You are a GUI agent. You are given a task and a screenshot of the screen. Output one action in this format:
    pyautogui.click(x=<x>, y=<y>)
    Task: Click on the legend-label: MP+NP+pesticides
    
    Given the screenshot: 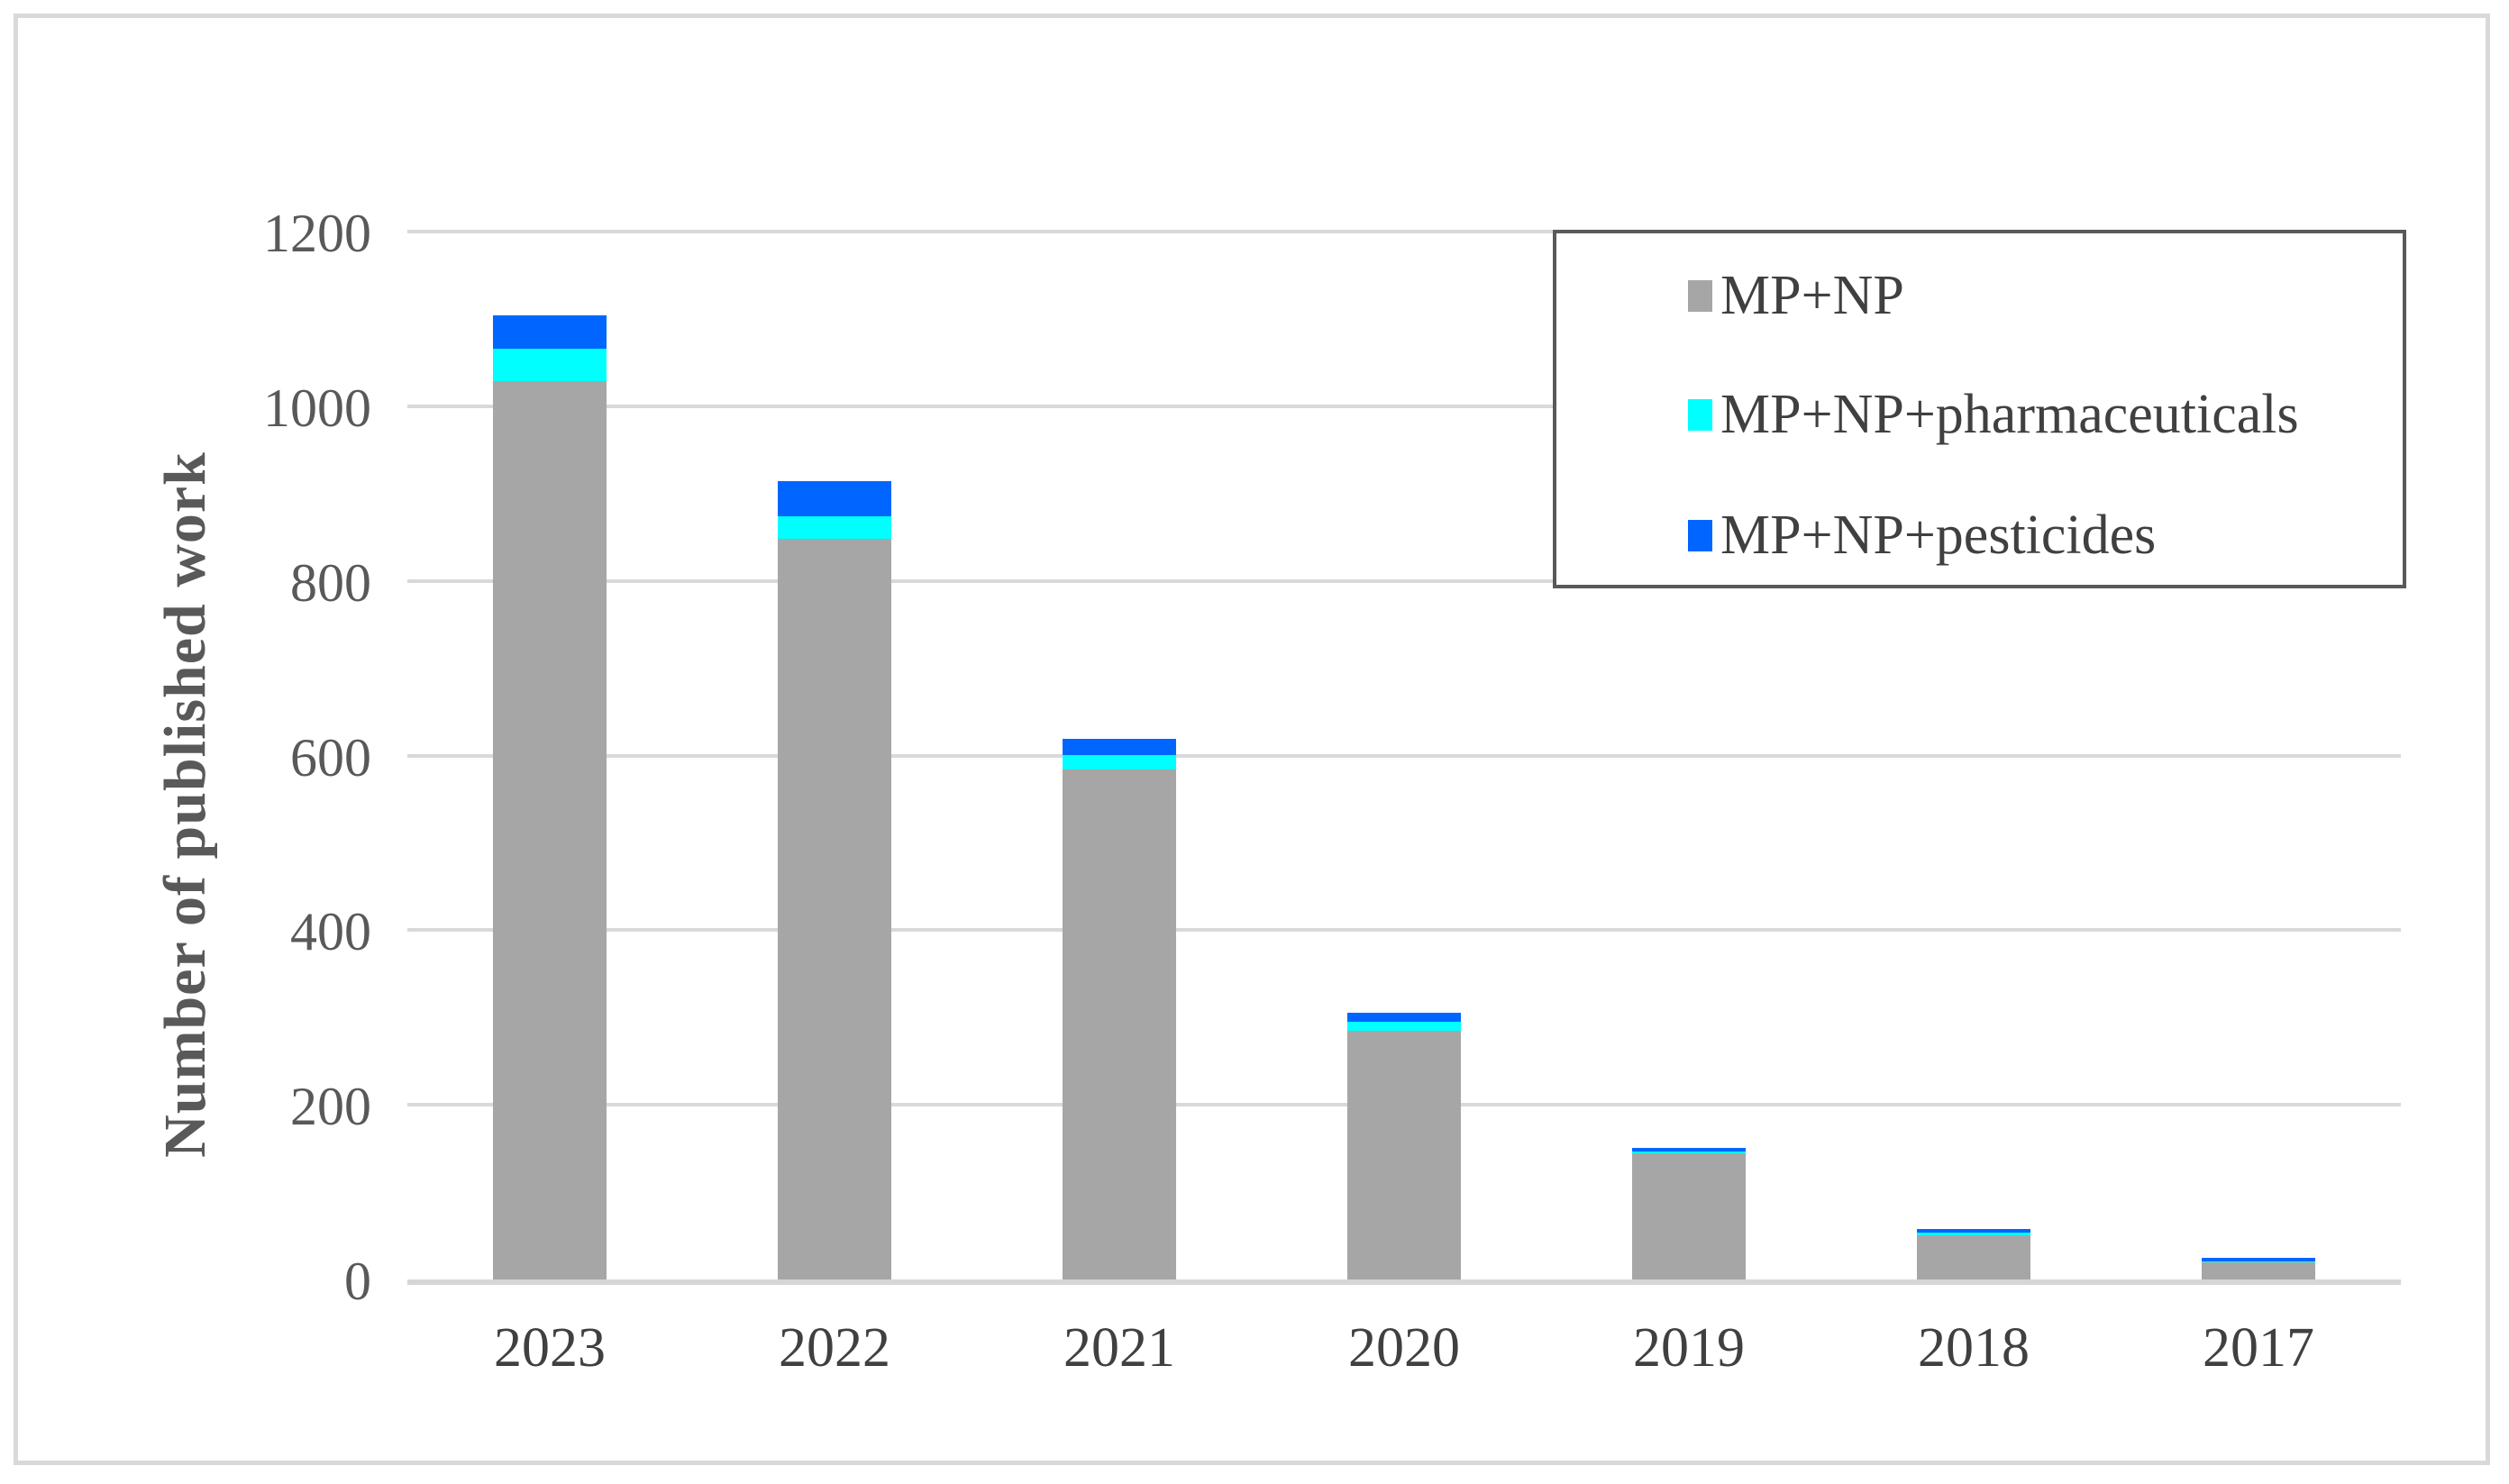 What is the action you would take?
    pyautogui.click(x=1939, y=535)
    